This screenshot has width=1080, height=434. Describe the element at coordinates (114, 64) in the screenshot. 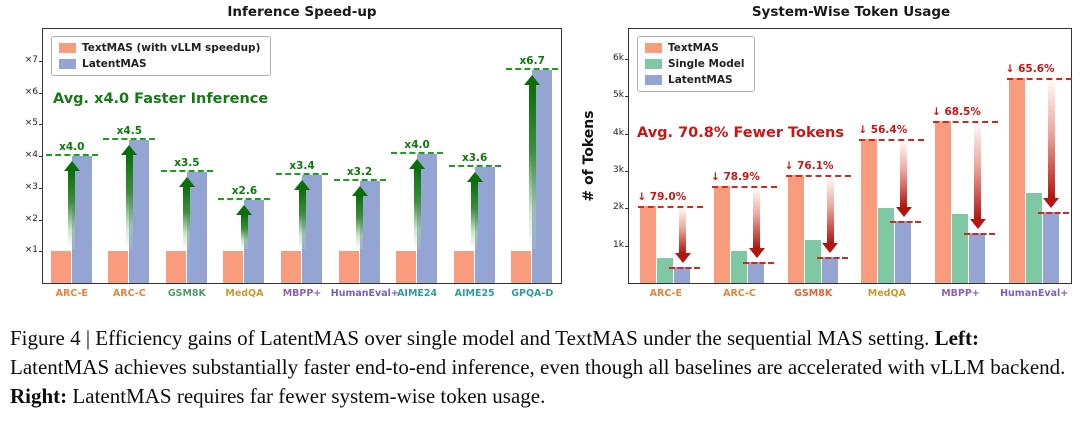

I see `legend-label: LatentMAS` at that location.